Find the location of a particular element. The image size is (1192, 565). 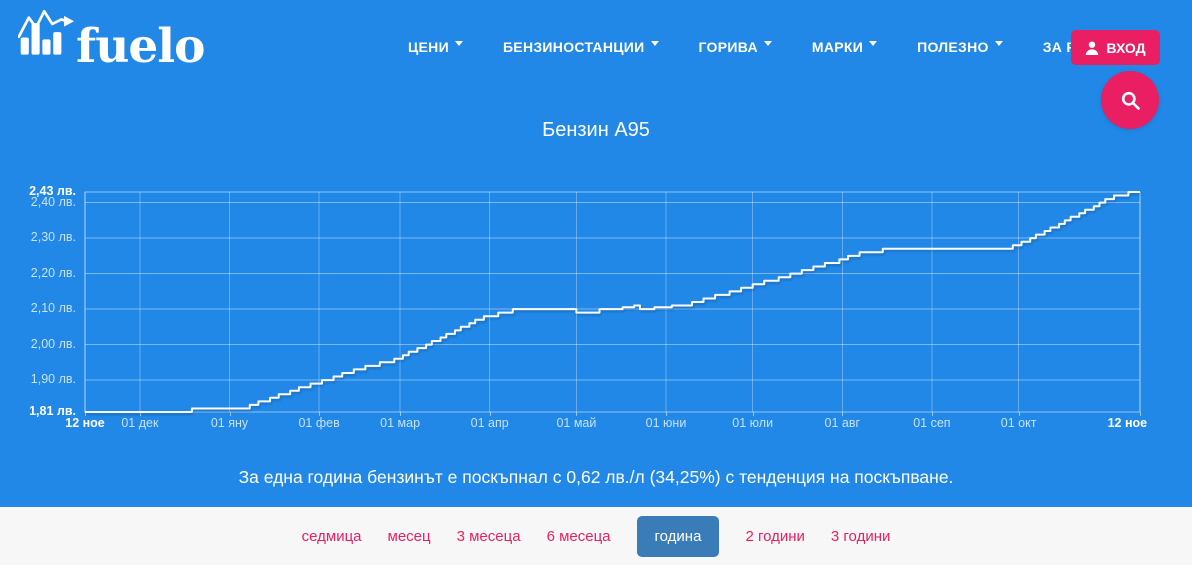

y-axis-label: 2,10 лв. is located at coordinates (53, 308).